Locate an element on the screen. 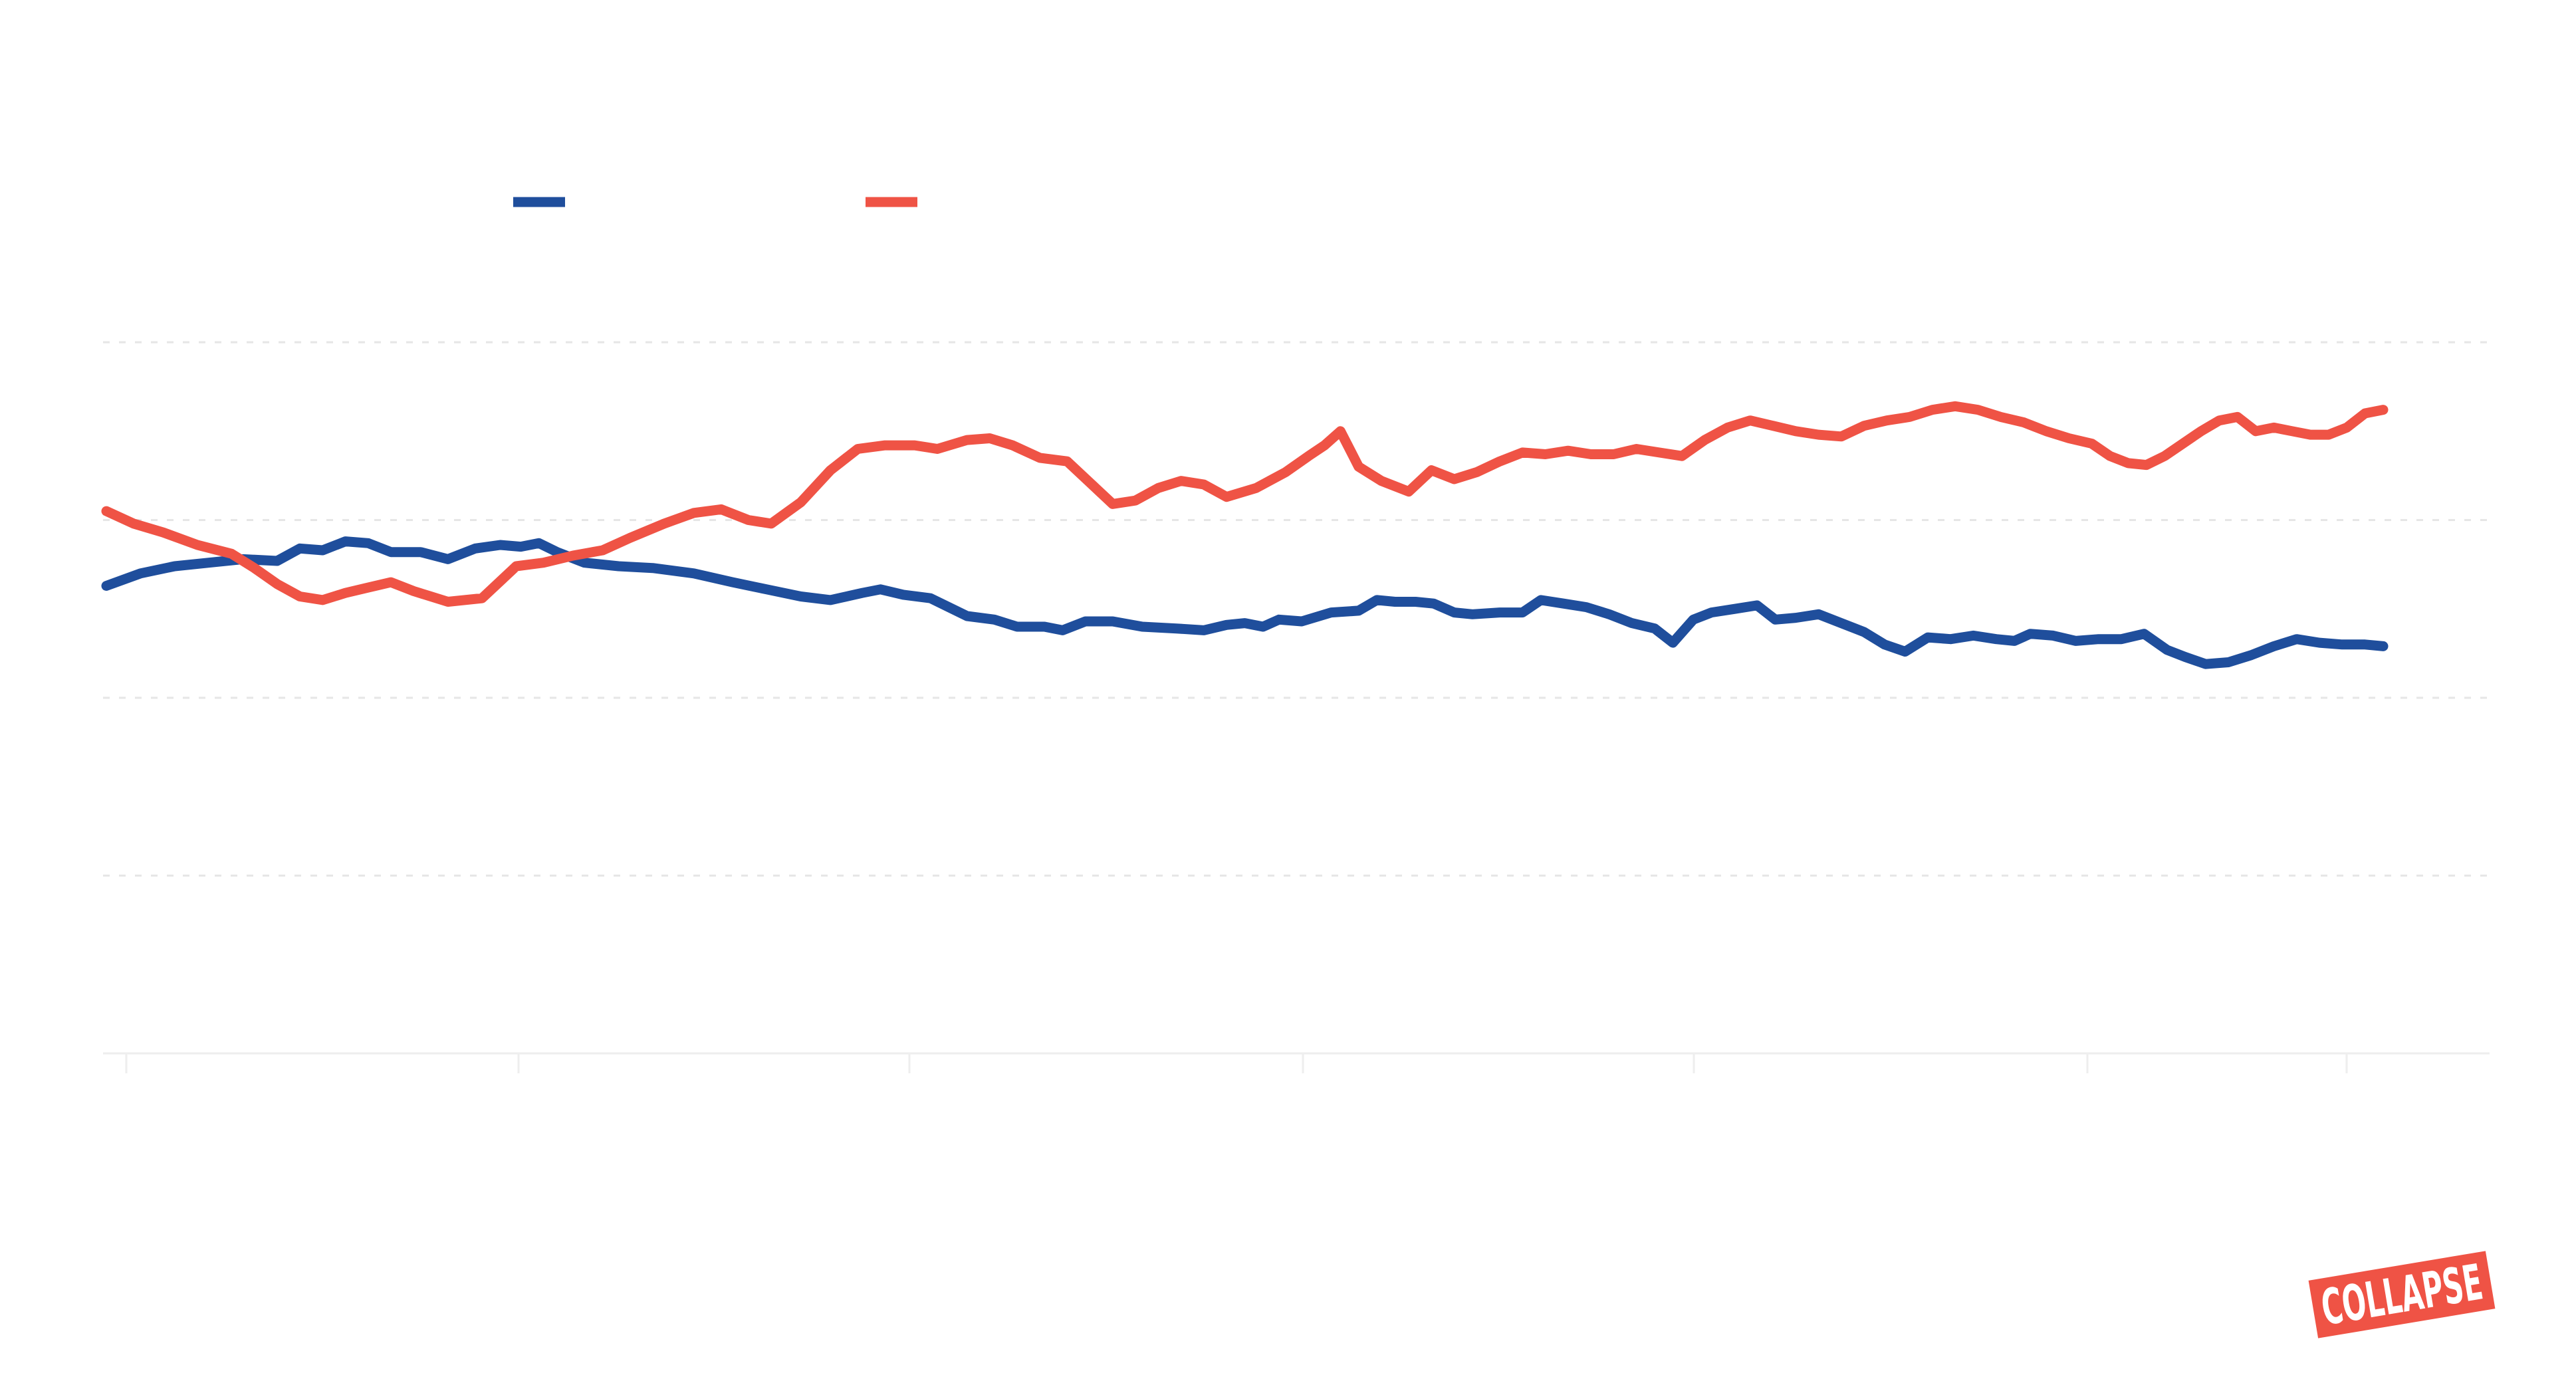 This screenshot has width=2576, height=1381. logo-text: COLLAPSE is located at coordinates (2402, 1294).